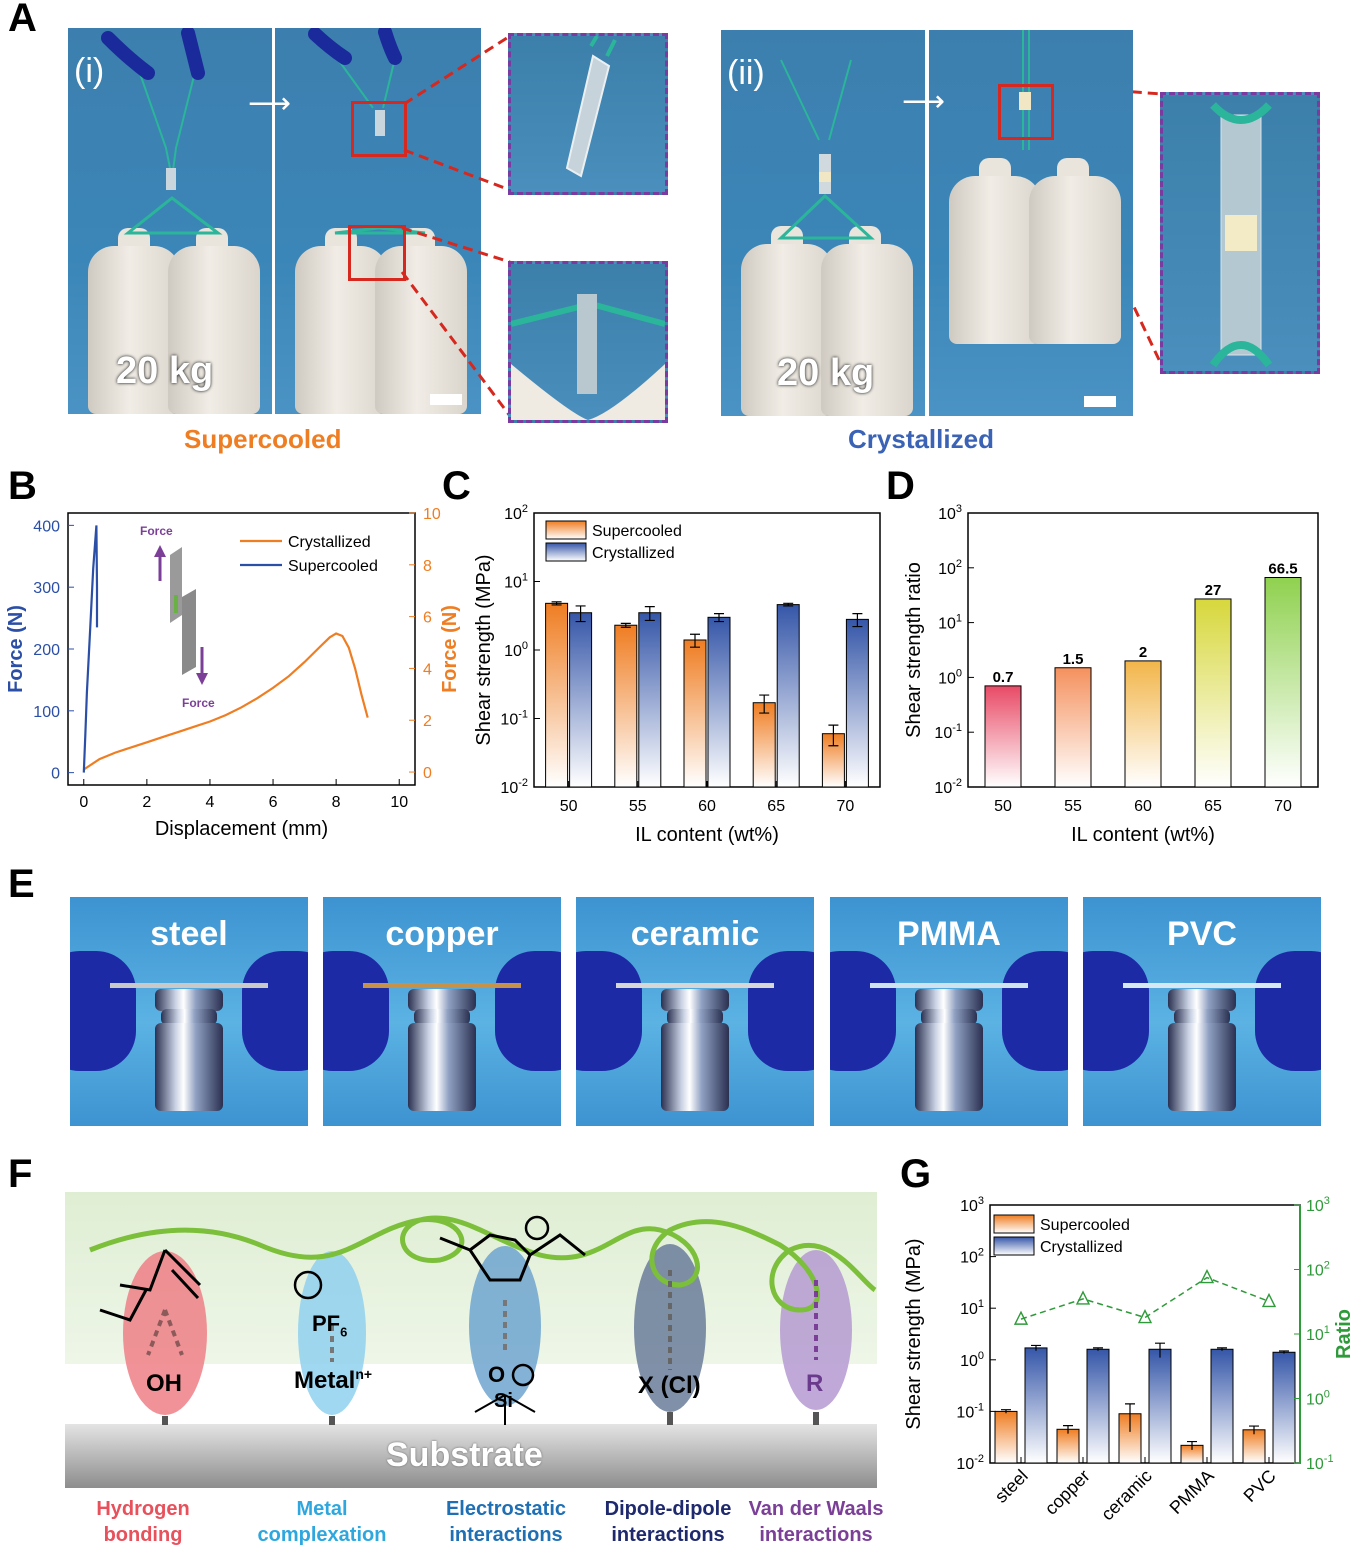 The image size is (1367, 1554). Describe the element at coordinates (638, 806) in the screenshot. I see `x-tick-label: 55` at that location.